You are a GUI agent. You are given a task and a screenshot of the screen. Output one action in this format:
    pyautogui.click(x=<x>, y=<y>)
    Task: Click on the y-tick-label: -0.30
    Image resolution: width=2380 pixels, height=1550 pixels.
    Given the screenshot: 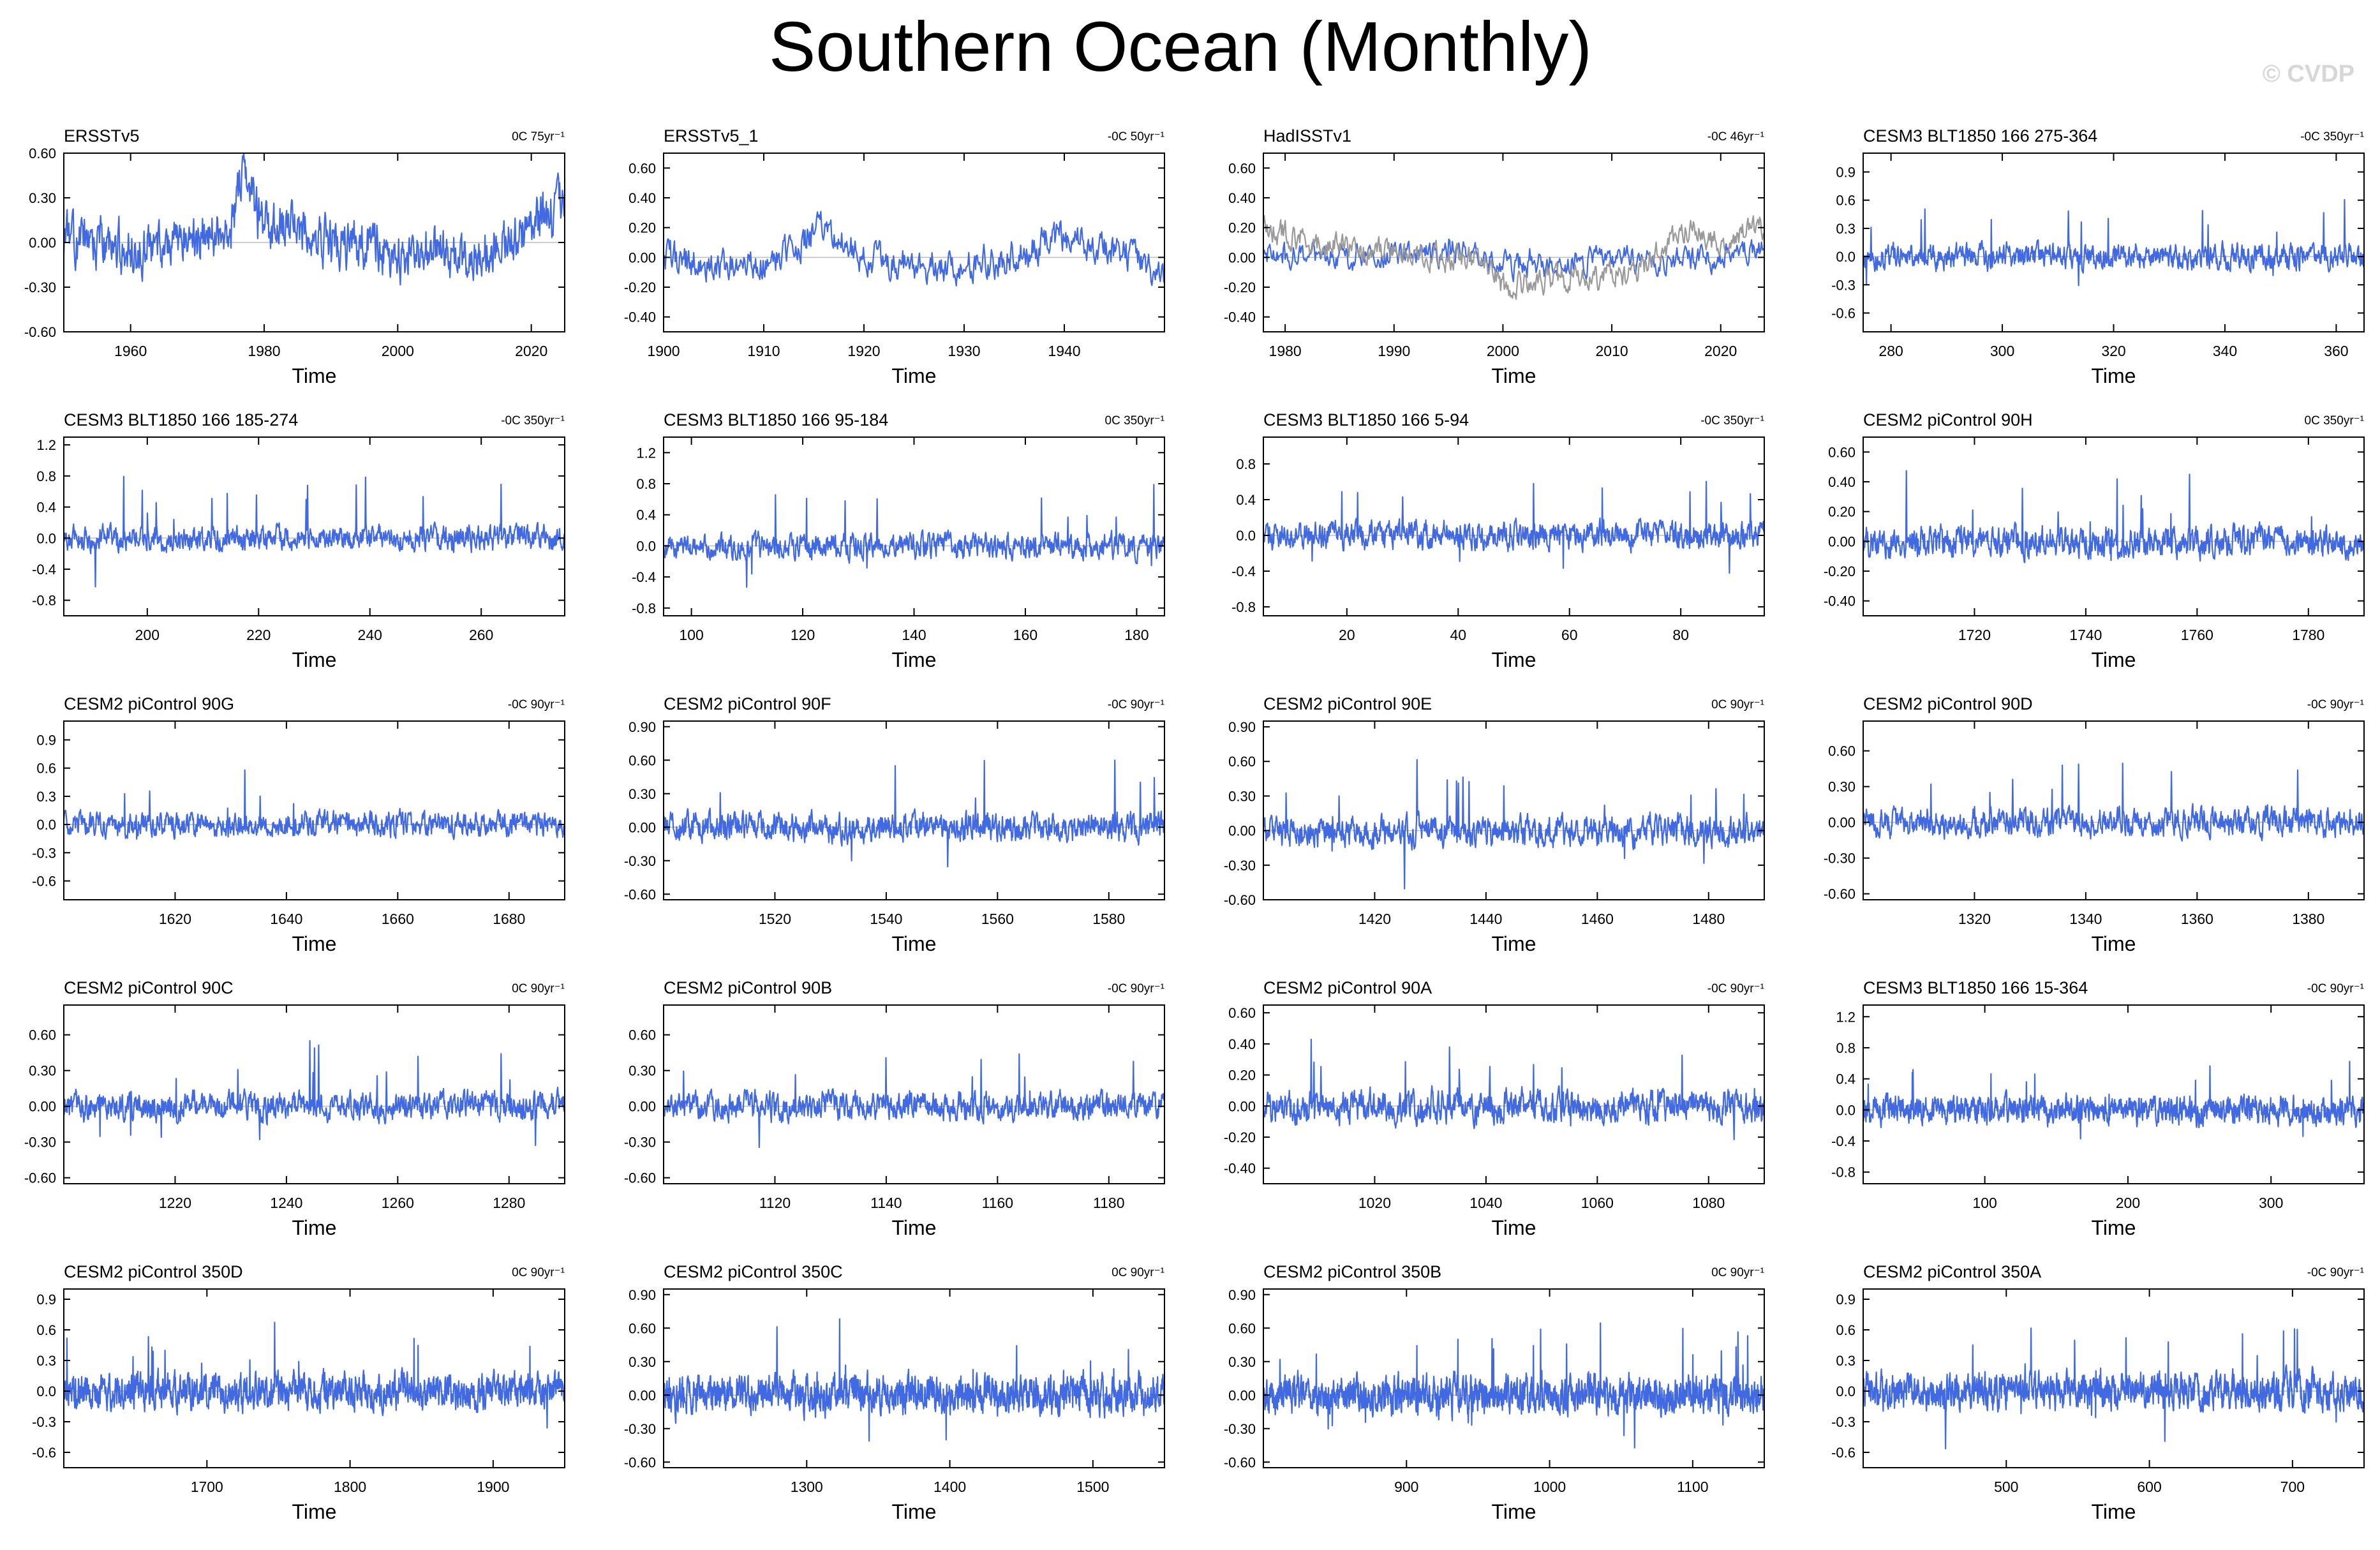 What is the action you would take?
    pyautogui.click(x=640, y=861)
    